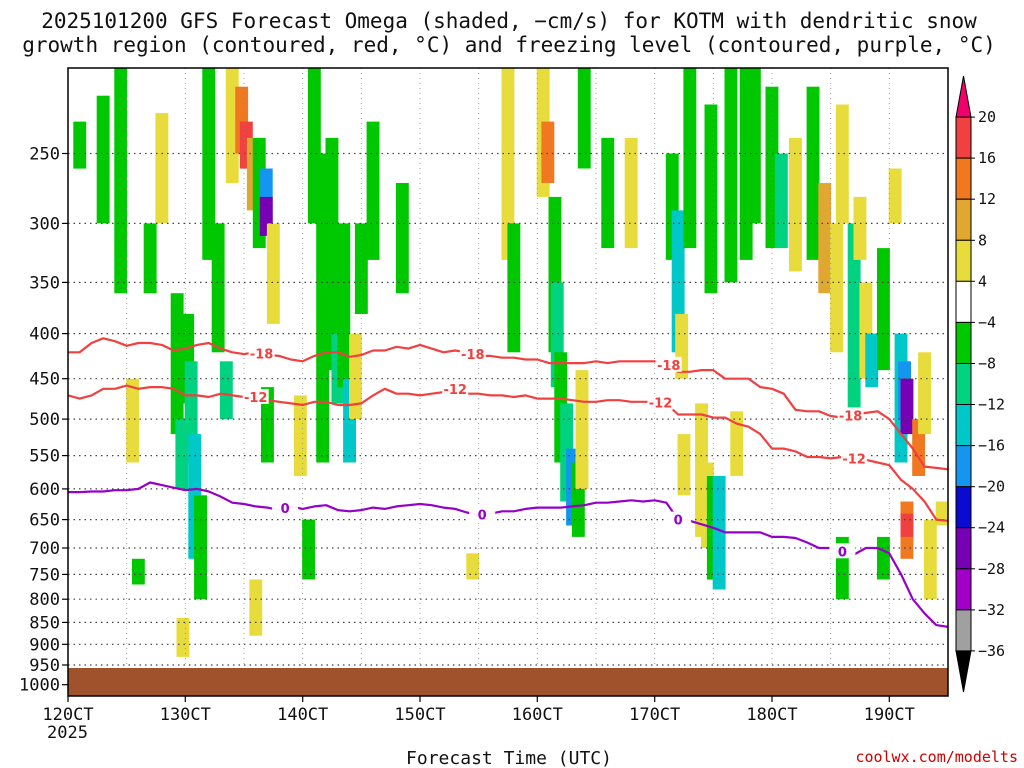 This screenshot has width=1024, height=768. I want to click on y-tick-label: 700, so click(44, 549).